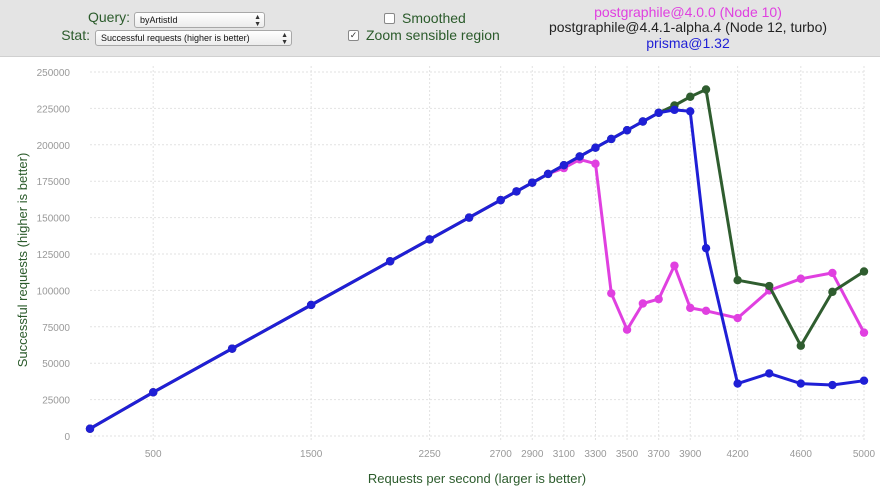 This screenshot has width=880, height=499. Describe the element at coordinates (54, 182) in the screenshot. I see `y-tick-label: 175000` at that location.